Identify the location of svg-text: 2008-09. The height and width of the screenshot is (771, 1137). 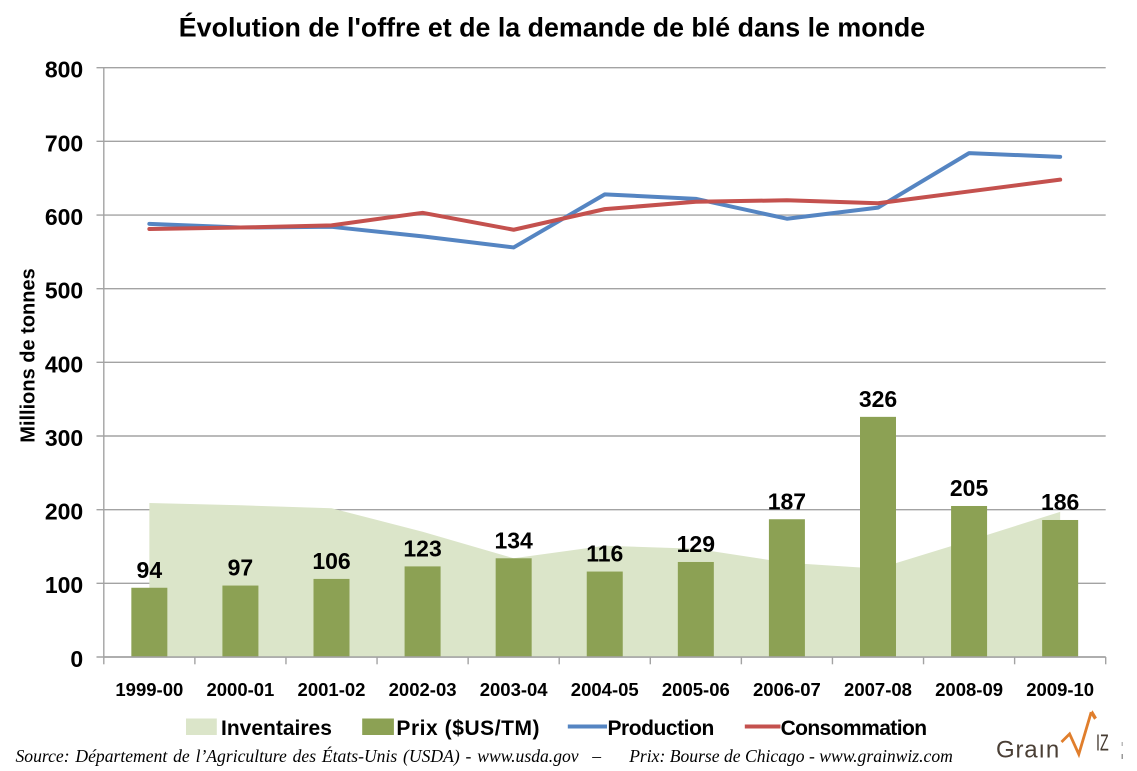
(969, 689).